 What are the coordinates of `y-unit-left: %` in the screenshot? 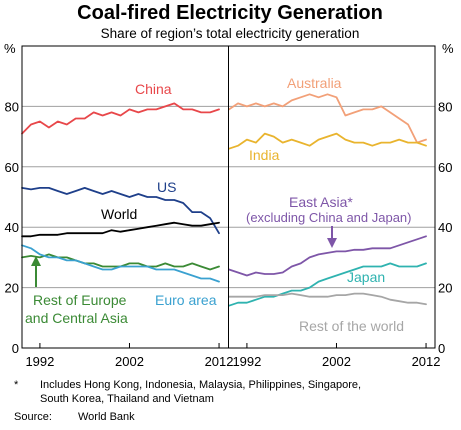 It's located at (10, 48).